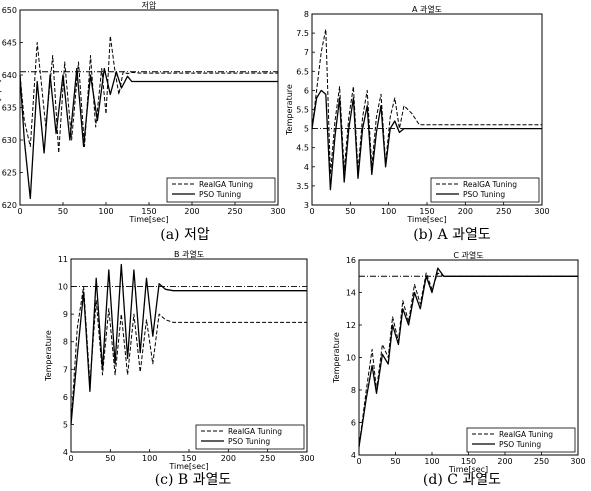 This screenshot has height=491, width=591. Describe the element at coordinates (9, 43) in the screenshot. I see `y-tick-label: 645` at that location.